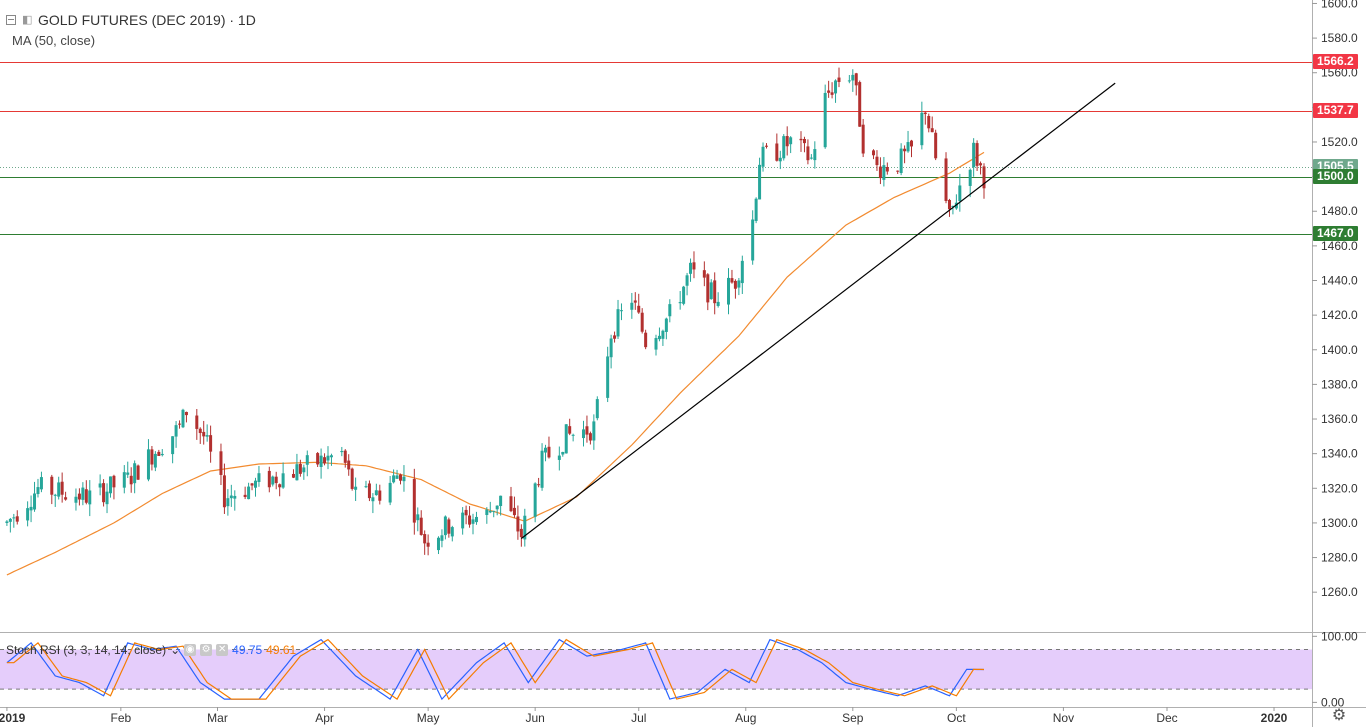 This screenshot has width=1366, height=727. What do you see at coordinates (54, 40) in the screenshot?
I see `ma-indicator-label: MA (50, close)` at bounding box center [54, 40].